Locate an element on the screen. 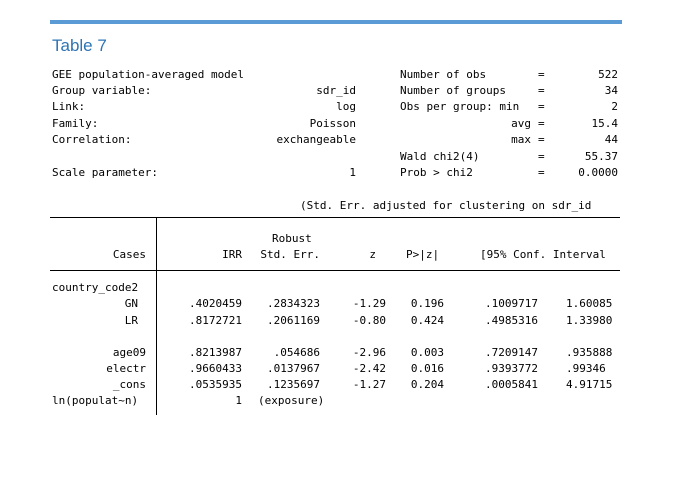 The width and height of the screenshot is (695, 494). stderr-value: .054686 is located at coordinates (296, 352).